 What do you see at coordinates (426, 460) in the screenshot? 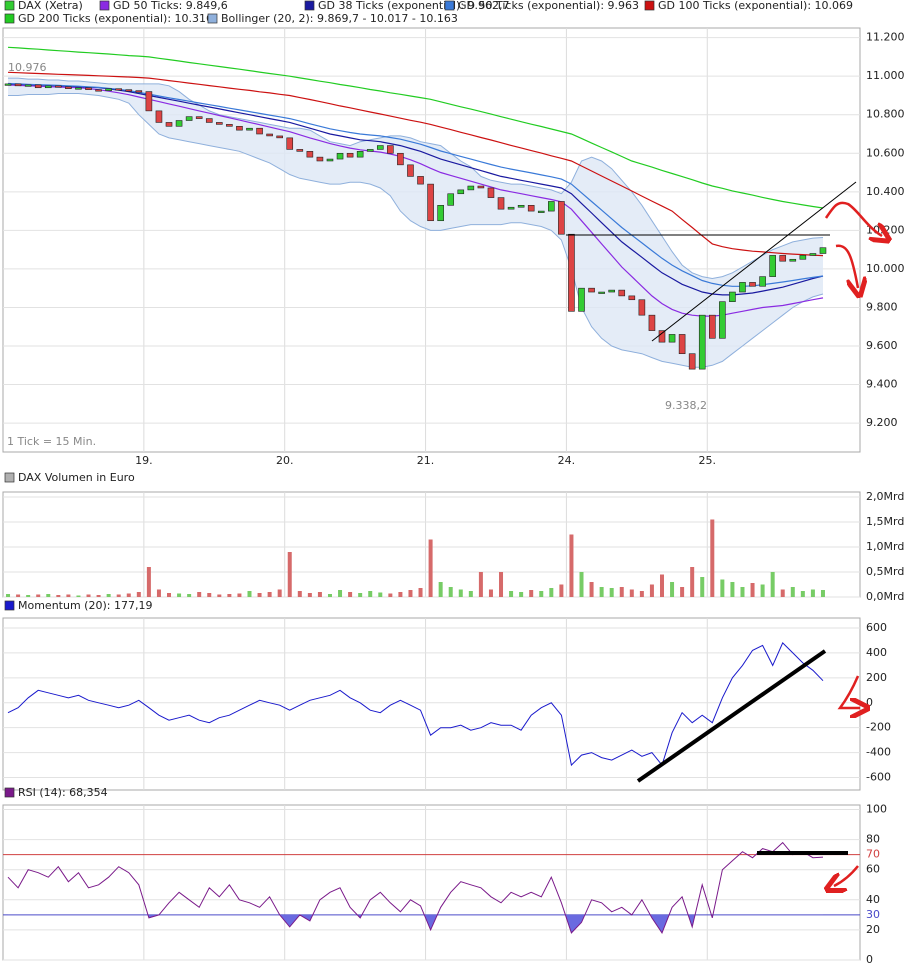
I see `x-tick-label: 21.` at bounding box center [426, 460].